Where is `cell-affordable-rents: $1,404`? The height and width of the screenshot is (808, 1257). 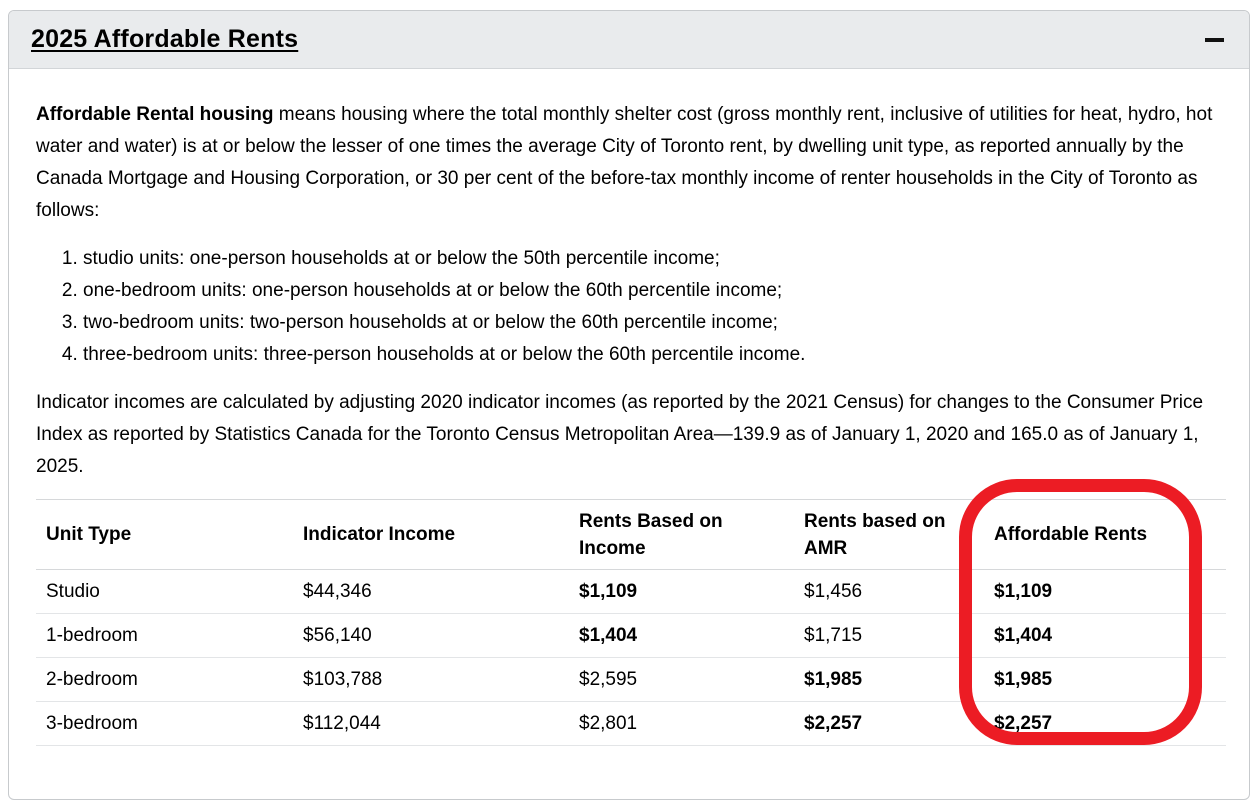 cell-affordable-rents: $1,404 is located at coordinates (1105, 635).